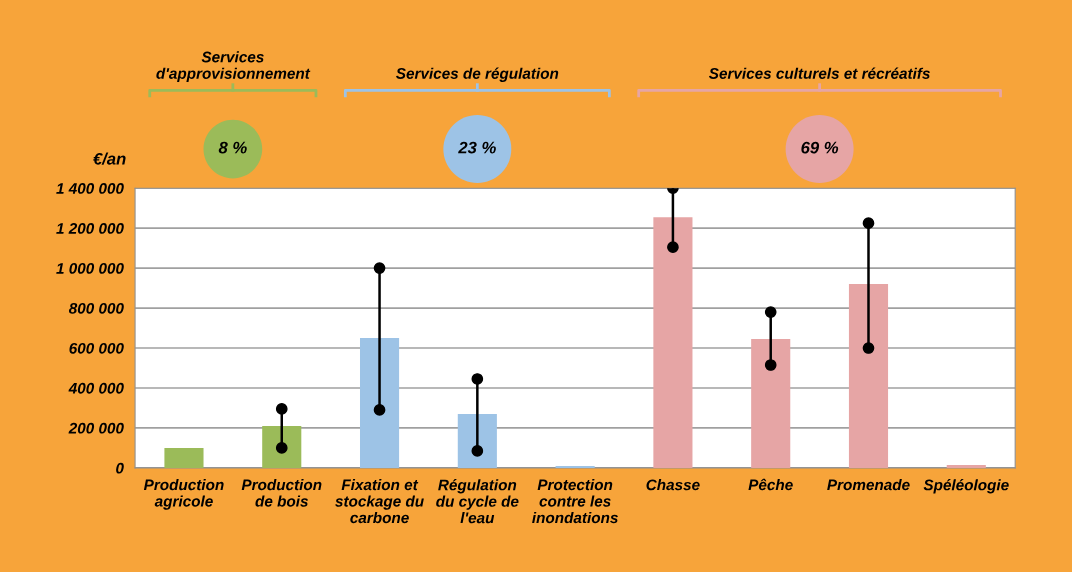 The height and width of the screenshot is (572, 1072). What do you see at coordinates (820, 147) in the screenshot?
I see `text: 69 %` at bounding box center [820, 147].